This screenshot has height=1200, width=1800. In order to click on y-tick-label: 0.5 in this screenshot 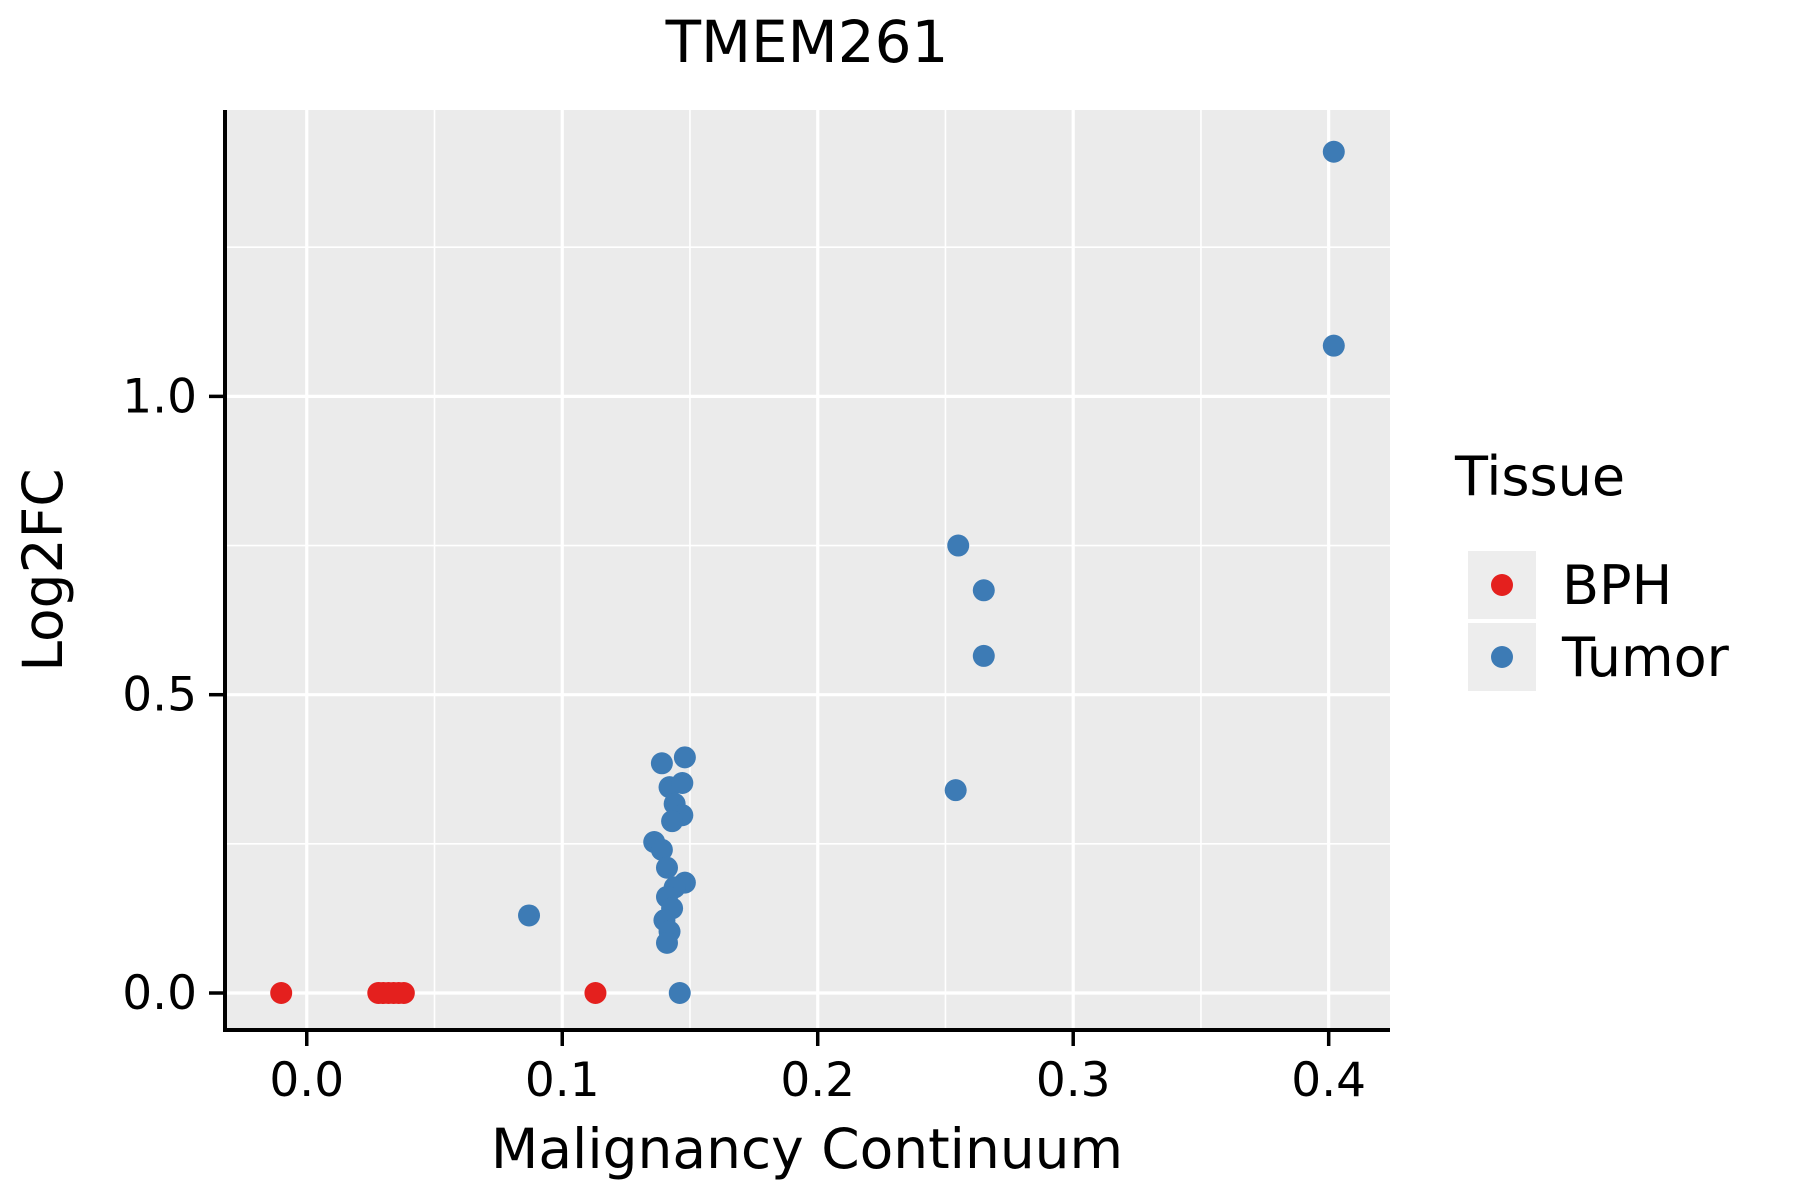, I will do `click(159, 695)`.